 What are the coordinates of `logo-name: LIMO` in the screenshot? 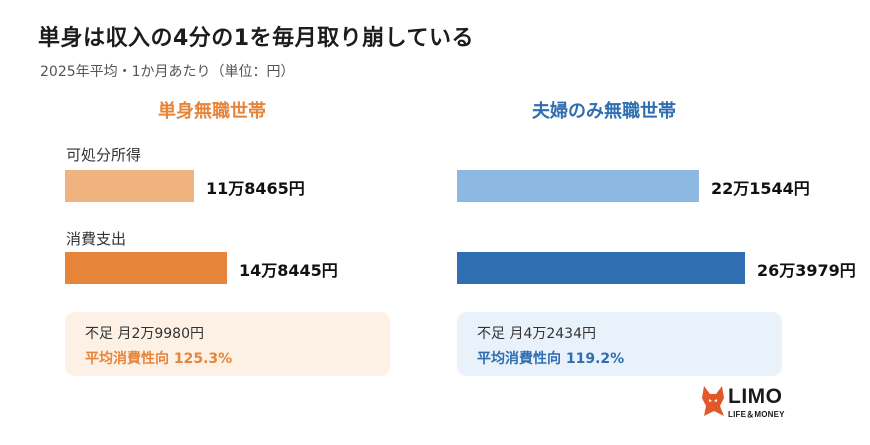 It's located at (755, 396).